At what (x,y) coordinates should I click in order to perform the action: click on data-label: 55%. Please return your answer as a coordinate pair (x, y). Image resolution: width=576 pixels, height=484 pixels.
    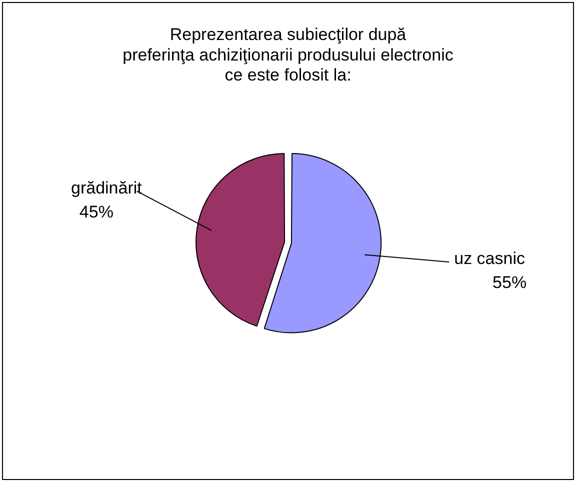
    Looking at the image, I should click on (509, 282).